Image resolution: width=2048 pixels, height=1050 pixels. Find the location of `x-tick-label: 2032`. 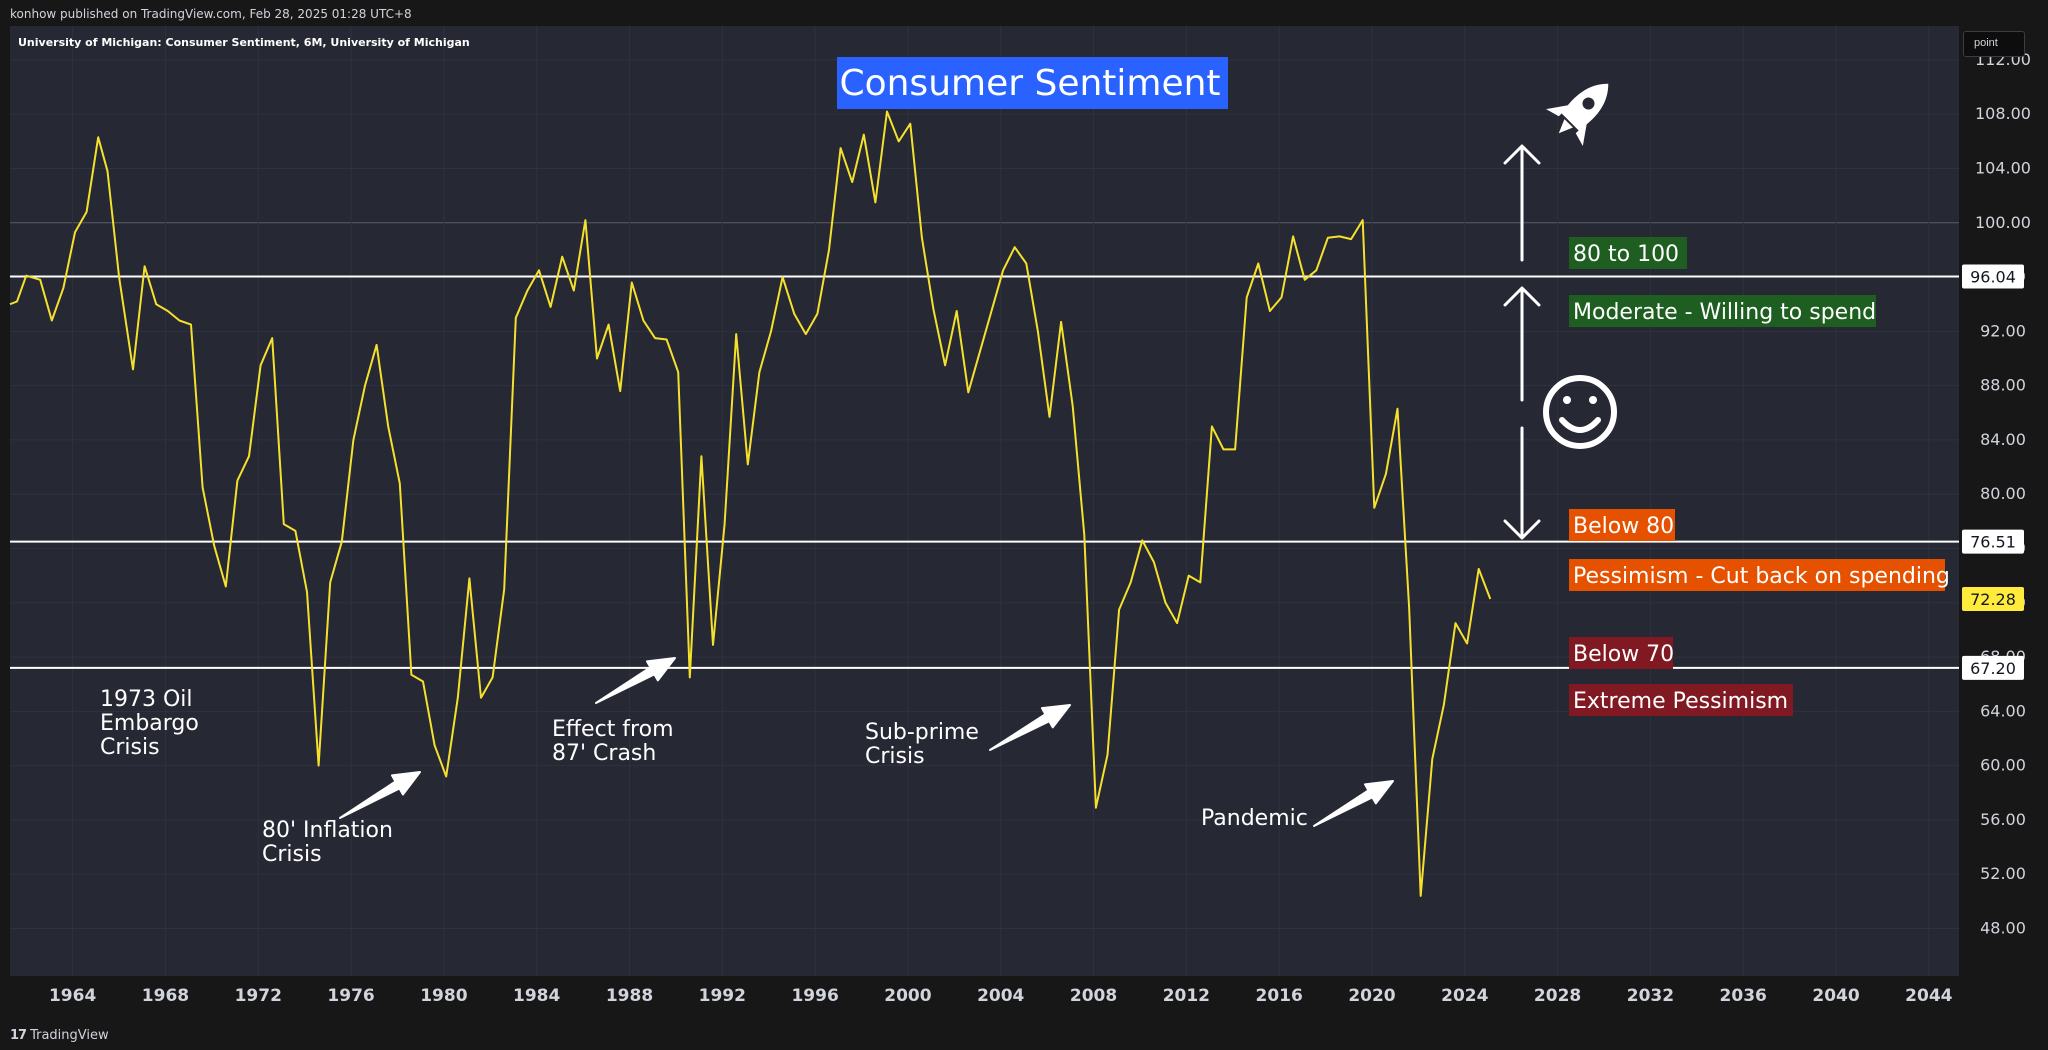

x-tick-label: 2032 is located at coordinates (1650, 996).